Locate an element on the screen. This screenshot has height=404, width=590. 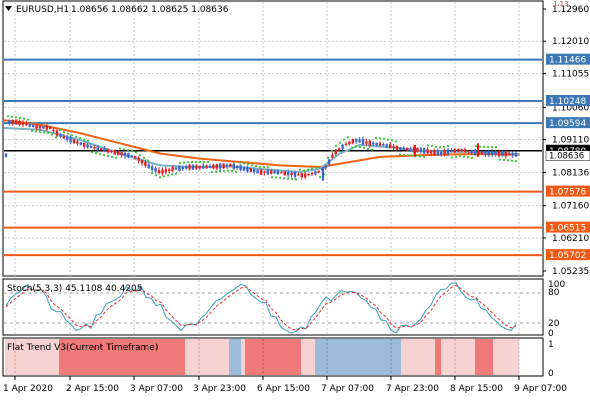
stochastic-panel is located at coordinates (273, 307).